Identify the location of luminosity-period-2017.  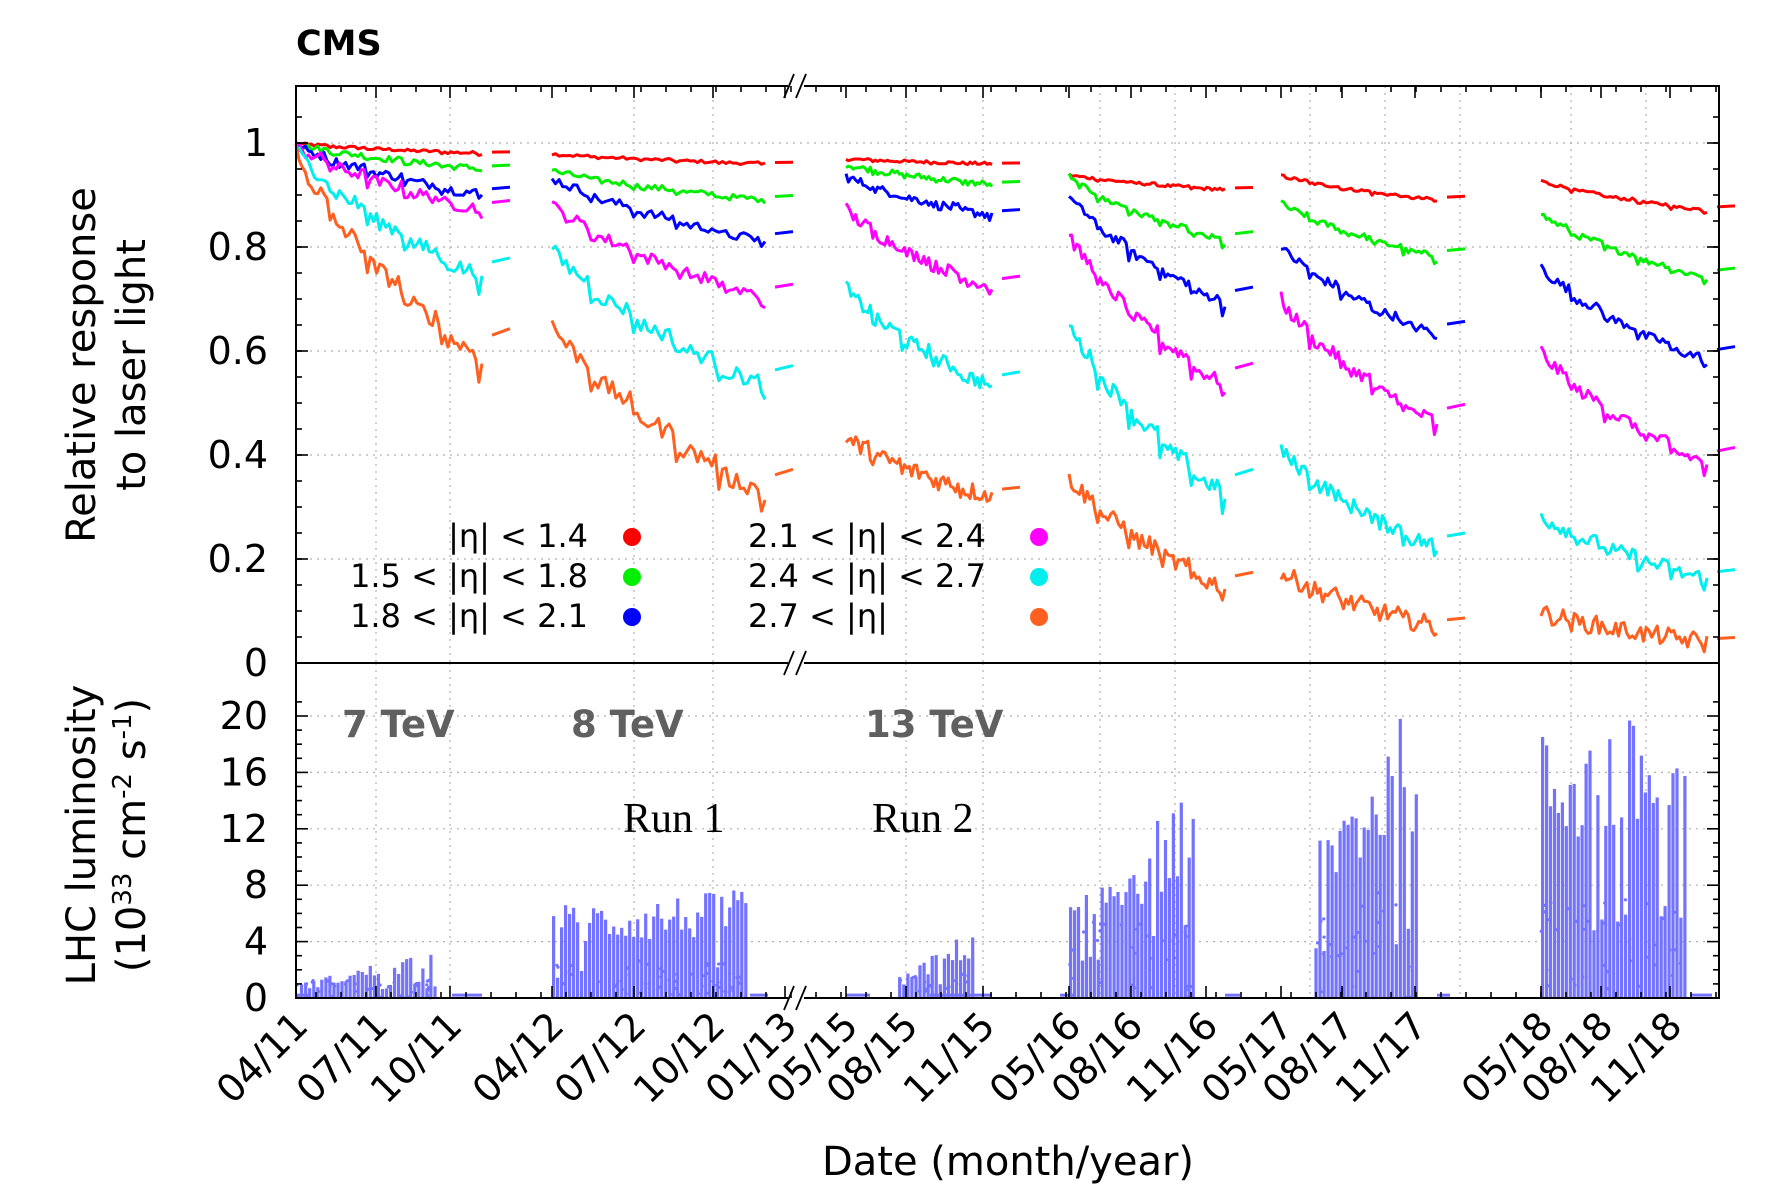
(1366, 859).